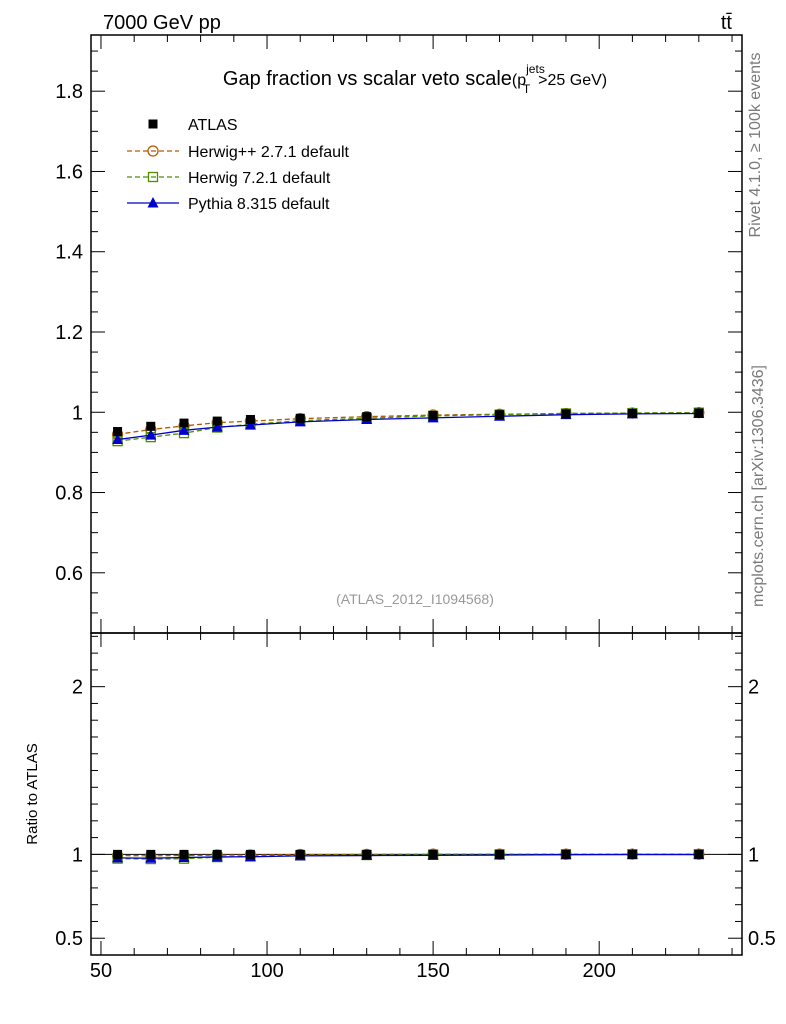 Image resolution: width=786 pixels, height=1024 pixels. What do you see at coordinates (162, 23) in the screenshot?
I see `energy-label: 7000 GeV pp` at bounding box center [162, 23].